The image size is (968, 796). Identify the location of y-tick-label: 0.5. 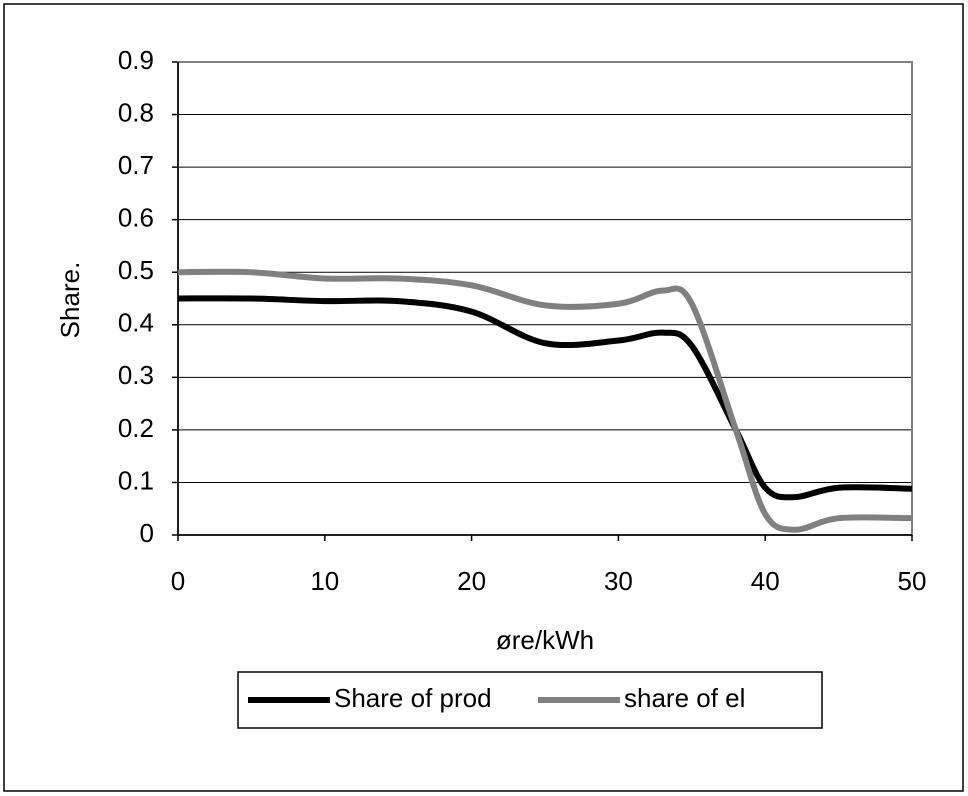
(136, 270).